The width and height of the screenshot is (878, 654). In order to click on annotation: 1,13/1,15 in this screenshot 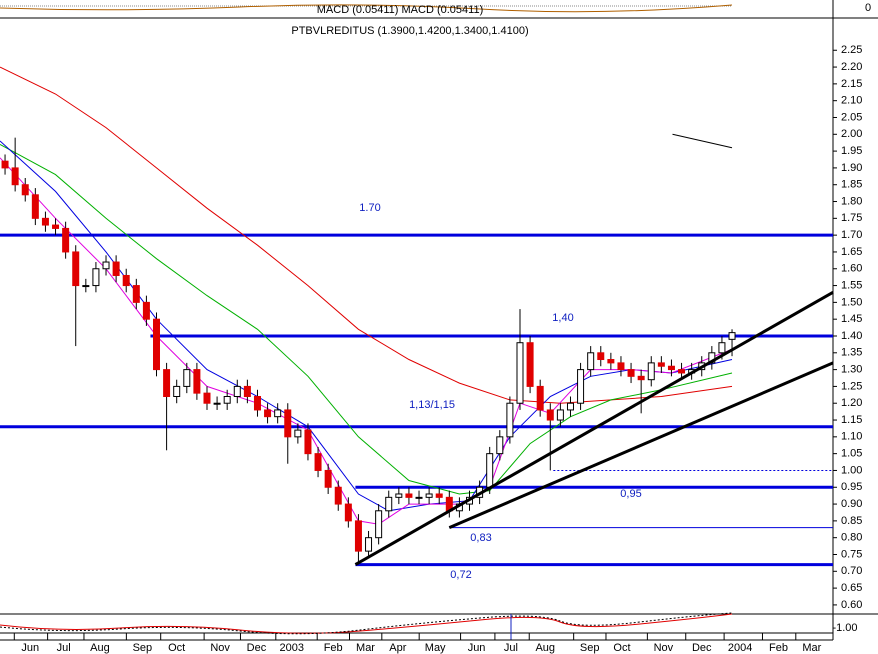, I will do `click(432, 405)`.